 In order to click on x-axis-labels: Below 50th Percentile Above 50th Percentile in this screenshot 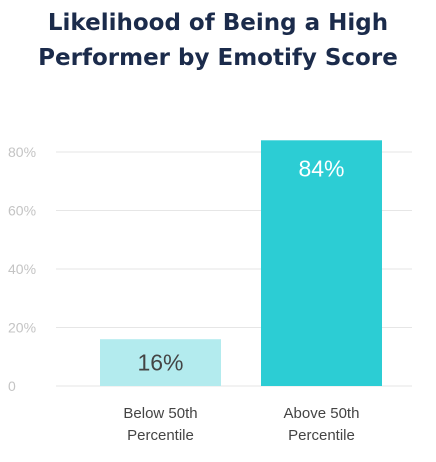, I will do `click(241, 424)`.